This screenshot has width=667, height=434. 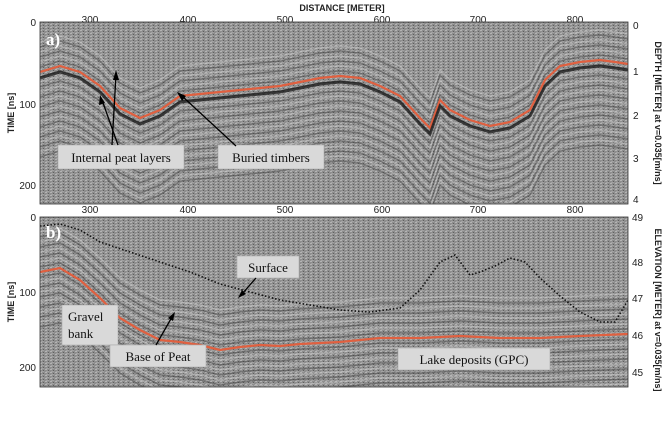 What do you see at coordinates (636, 26) in the screenshot?
I see `panel-a-right-tick-0: 0` at bounding box center [636, 26].